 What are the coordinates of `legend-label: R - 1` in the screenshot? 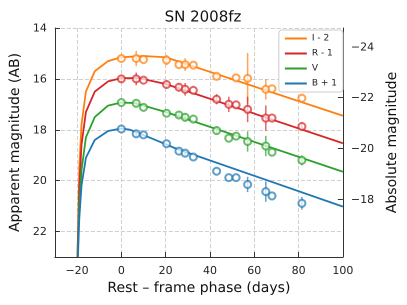 It's located at (322, 53).